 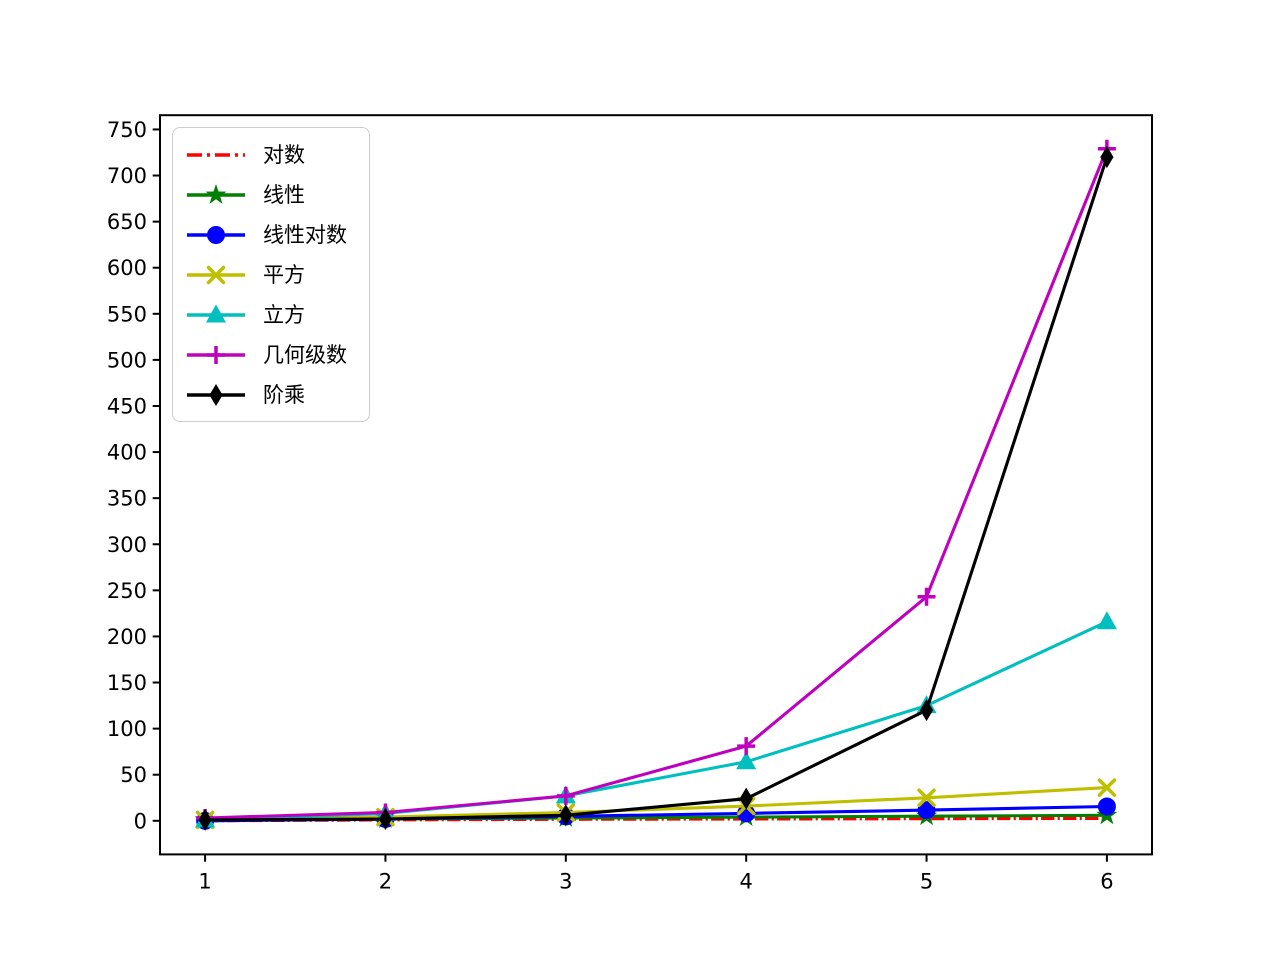 What do you see at coordinates (140, 821) in the screenshot?
I see `y-axis-tick-label: 0` at bounding box center [140, 821].